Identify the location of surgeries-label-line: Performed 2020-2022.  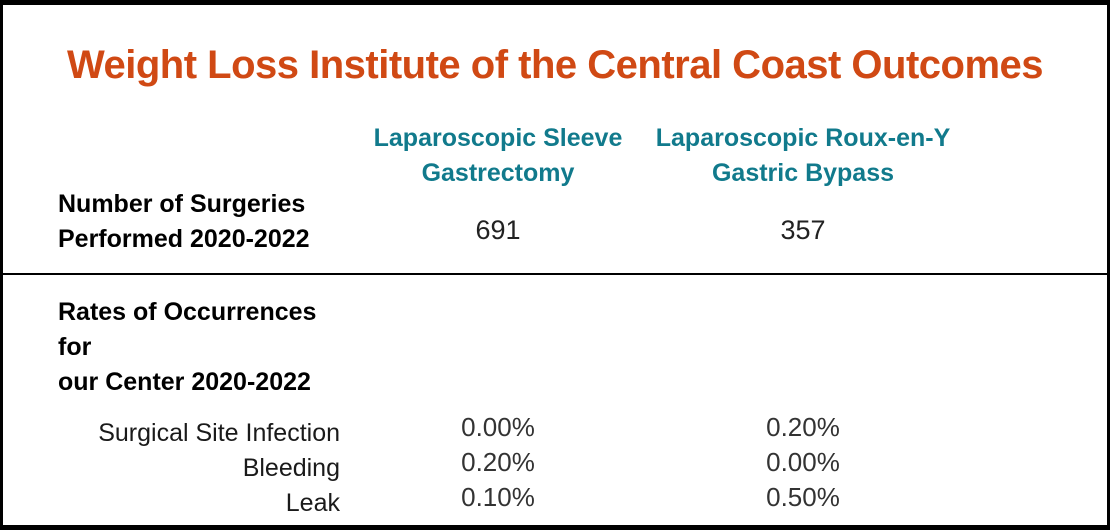
(184, 239).